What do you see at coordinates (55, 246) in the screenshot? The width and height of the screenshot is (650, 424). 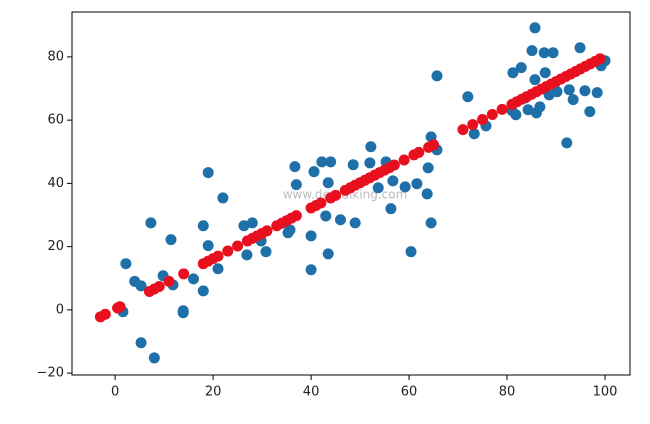 I see `y-tick-label: 20` at bounding box center [55, 246].